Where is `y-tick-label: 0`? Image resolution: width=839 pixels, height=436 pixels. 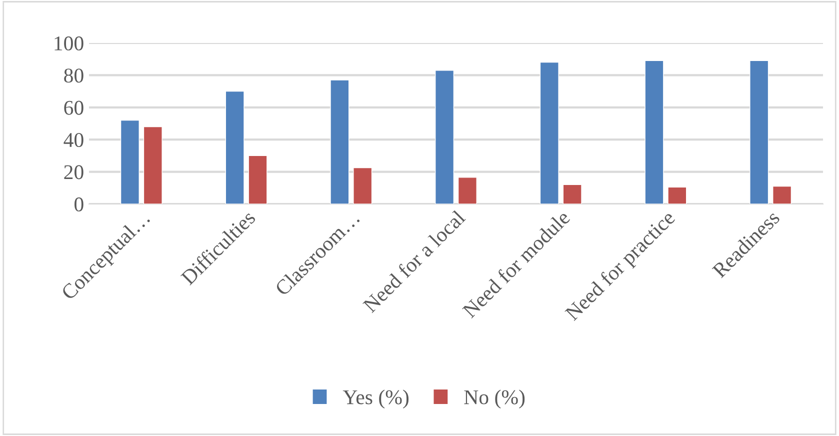
y-tick-label: 0 is located at coordinates (79, 204).